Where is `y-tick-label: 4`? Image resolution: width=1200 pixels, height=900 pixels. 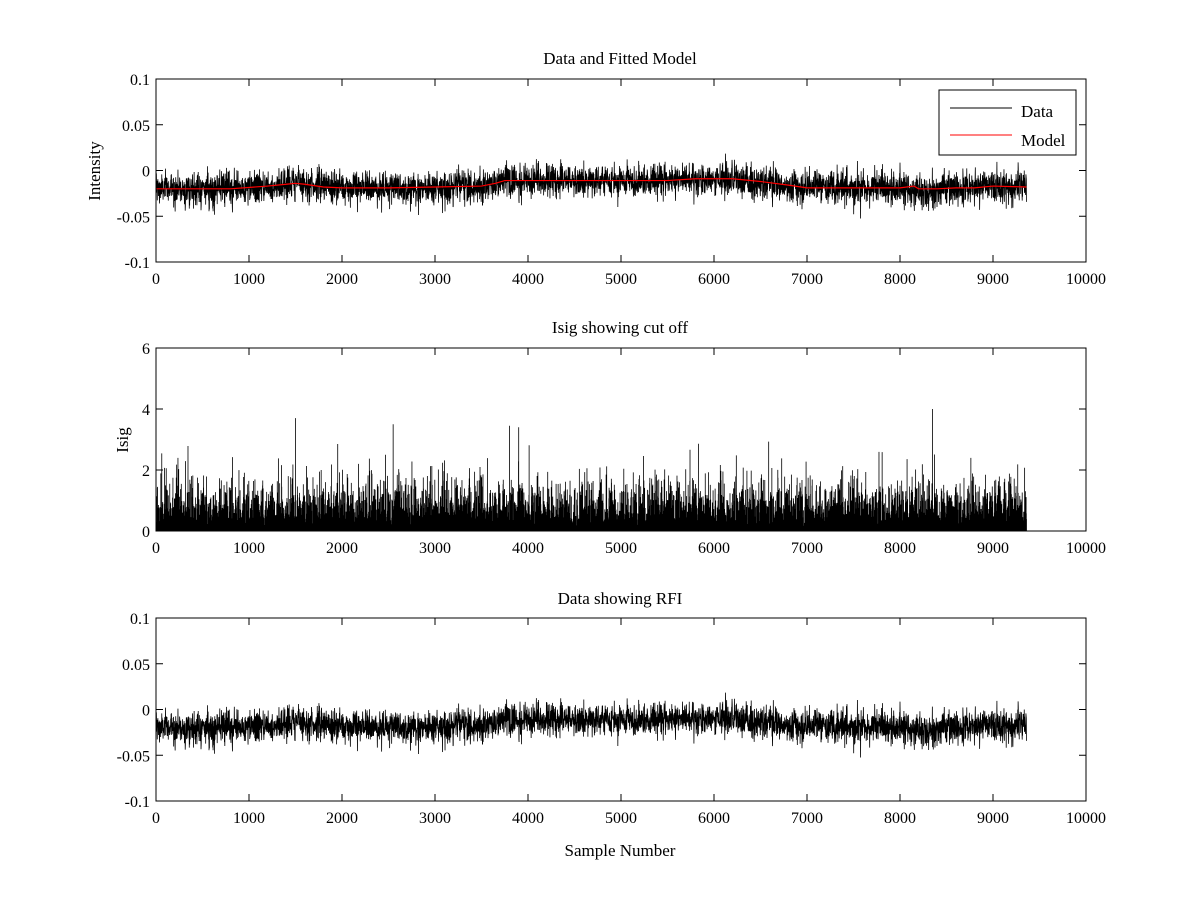
y-tick-label: 4 is located at coordinates (146, 410).